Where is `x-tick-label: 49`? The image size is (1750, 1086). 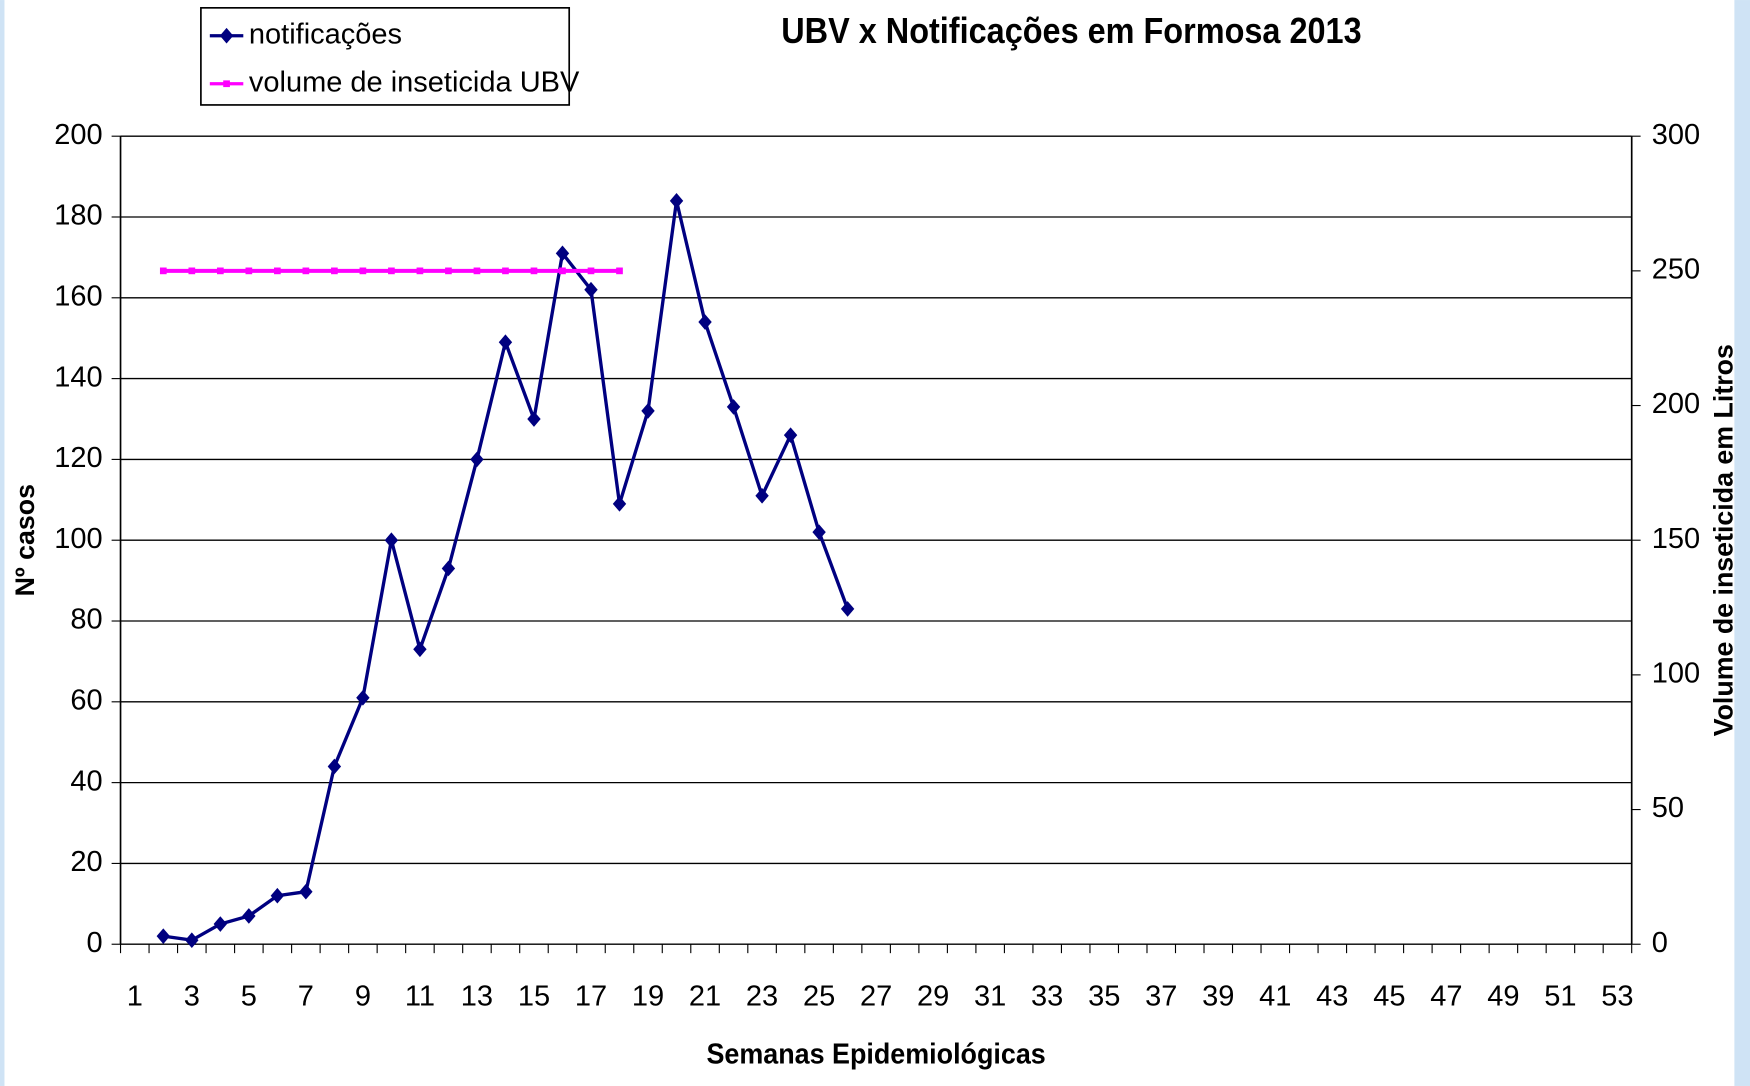 x-tick-label: 49 is located at coordinates (1503, 996).